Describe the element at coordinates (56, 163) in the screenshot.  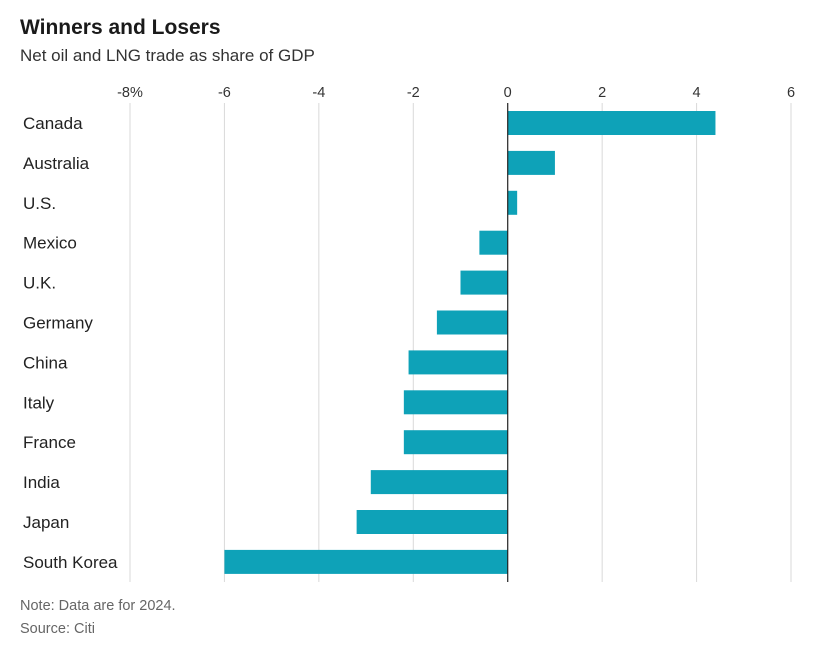
I see `category-label: Australia` at that location.